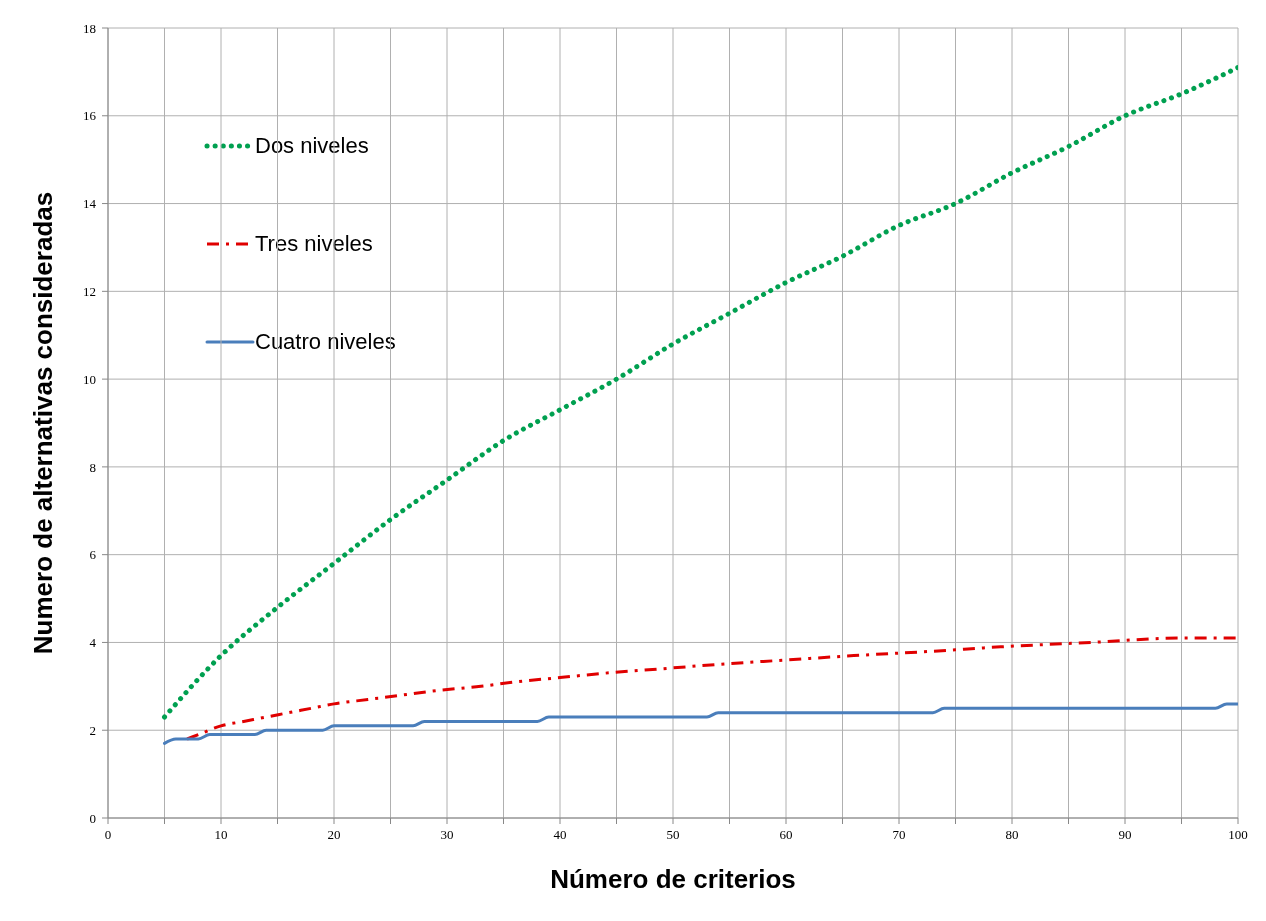  I want to click on y-tick-label: 8, so click(92, 467).